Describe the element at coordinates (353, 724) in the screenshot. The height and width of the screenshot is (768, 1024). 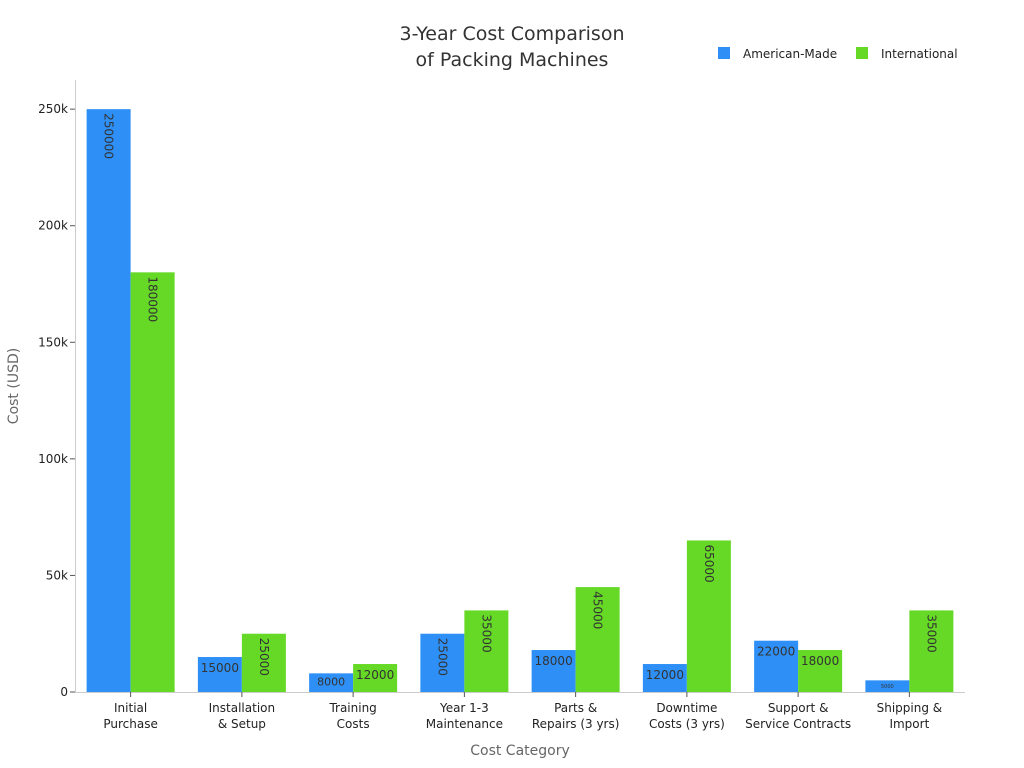
I see `x-tick-label: Costs` at that location.